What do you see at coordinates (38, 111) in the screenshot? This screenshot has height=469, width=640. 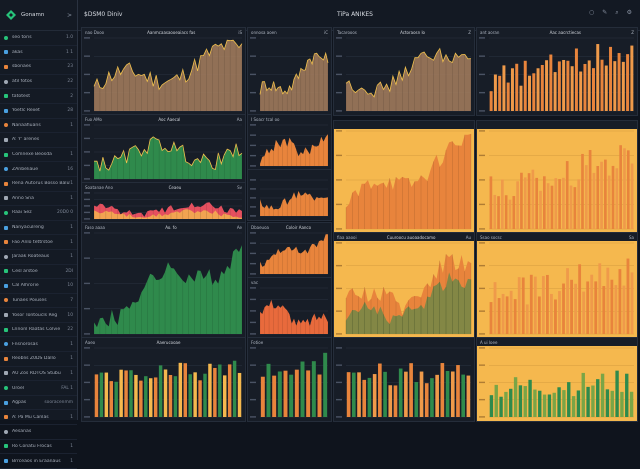 I see `sidebar-item: Yoetlc Rexet 28` at bounding box center [38, 111].